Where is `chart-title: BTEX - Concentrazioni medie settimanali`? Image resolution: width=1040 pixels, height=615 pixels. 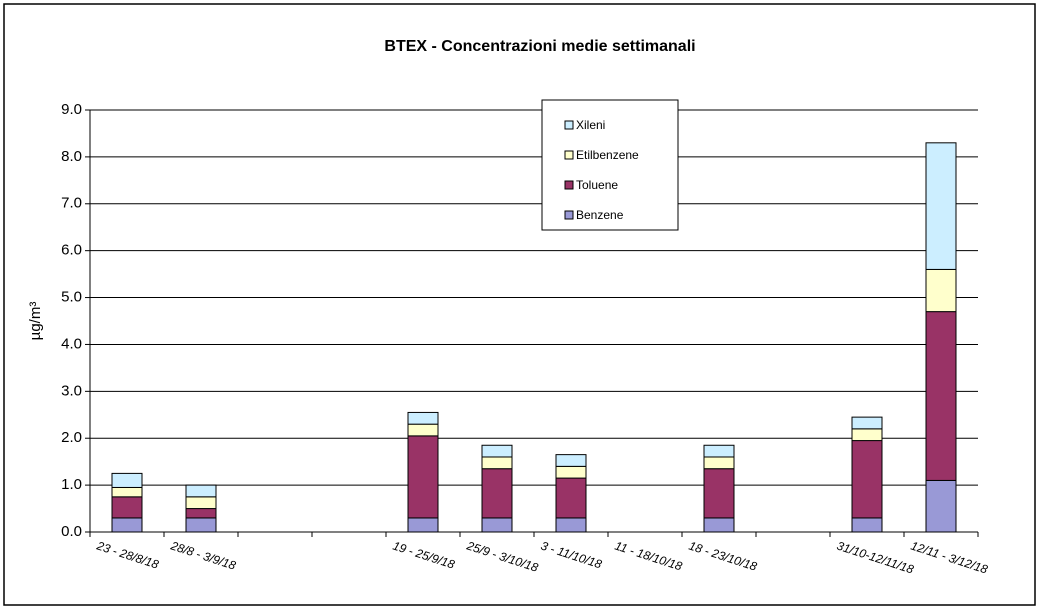
chart-title: BTEX - Concentrazioni medie settimanali is located at coordinates (539, 46).